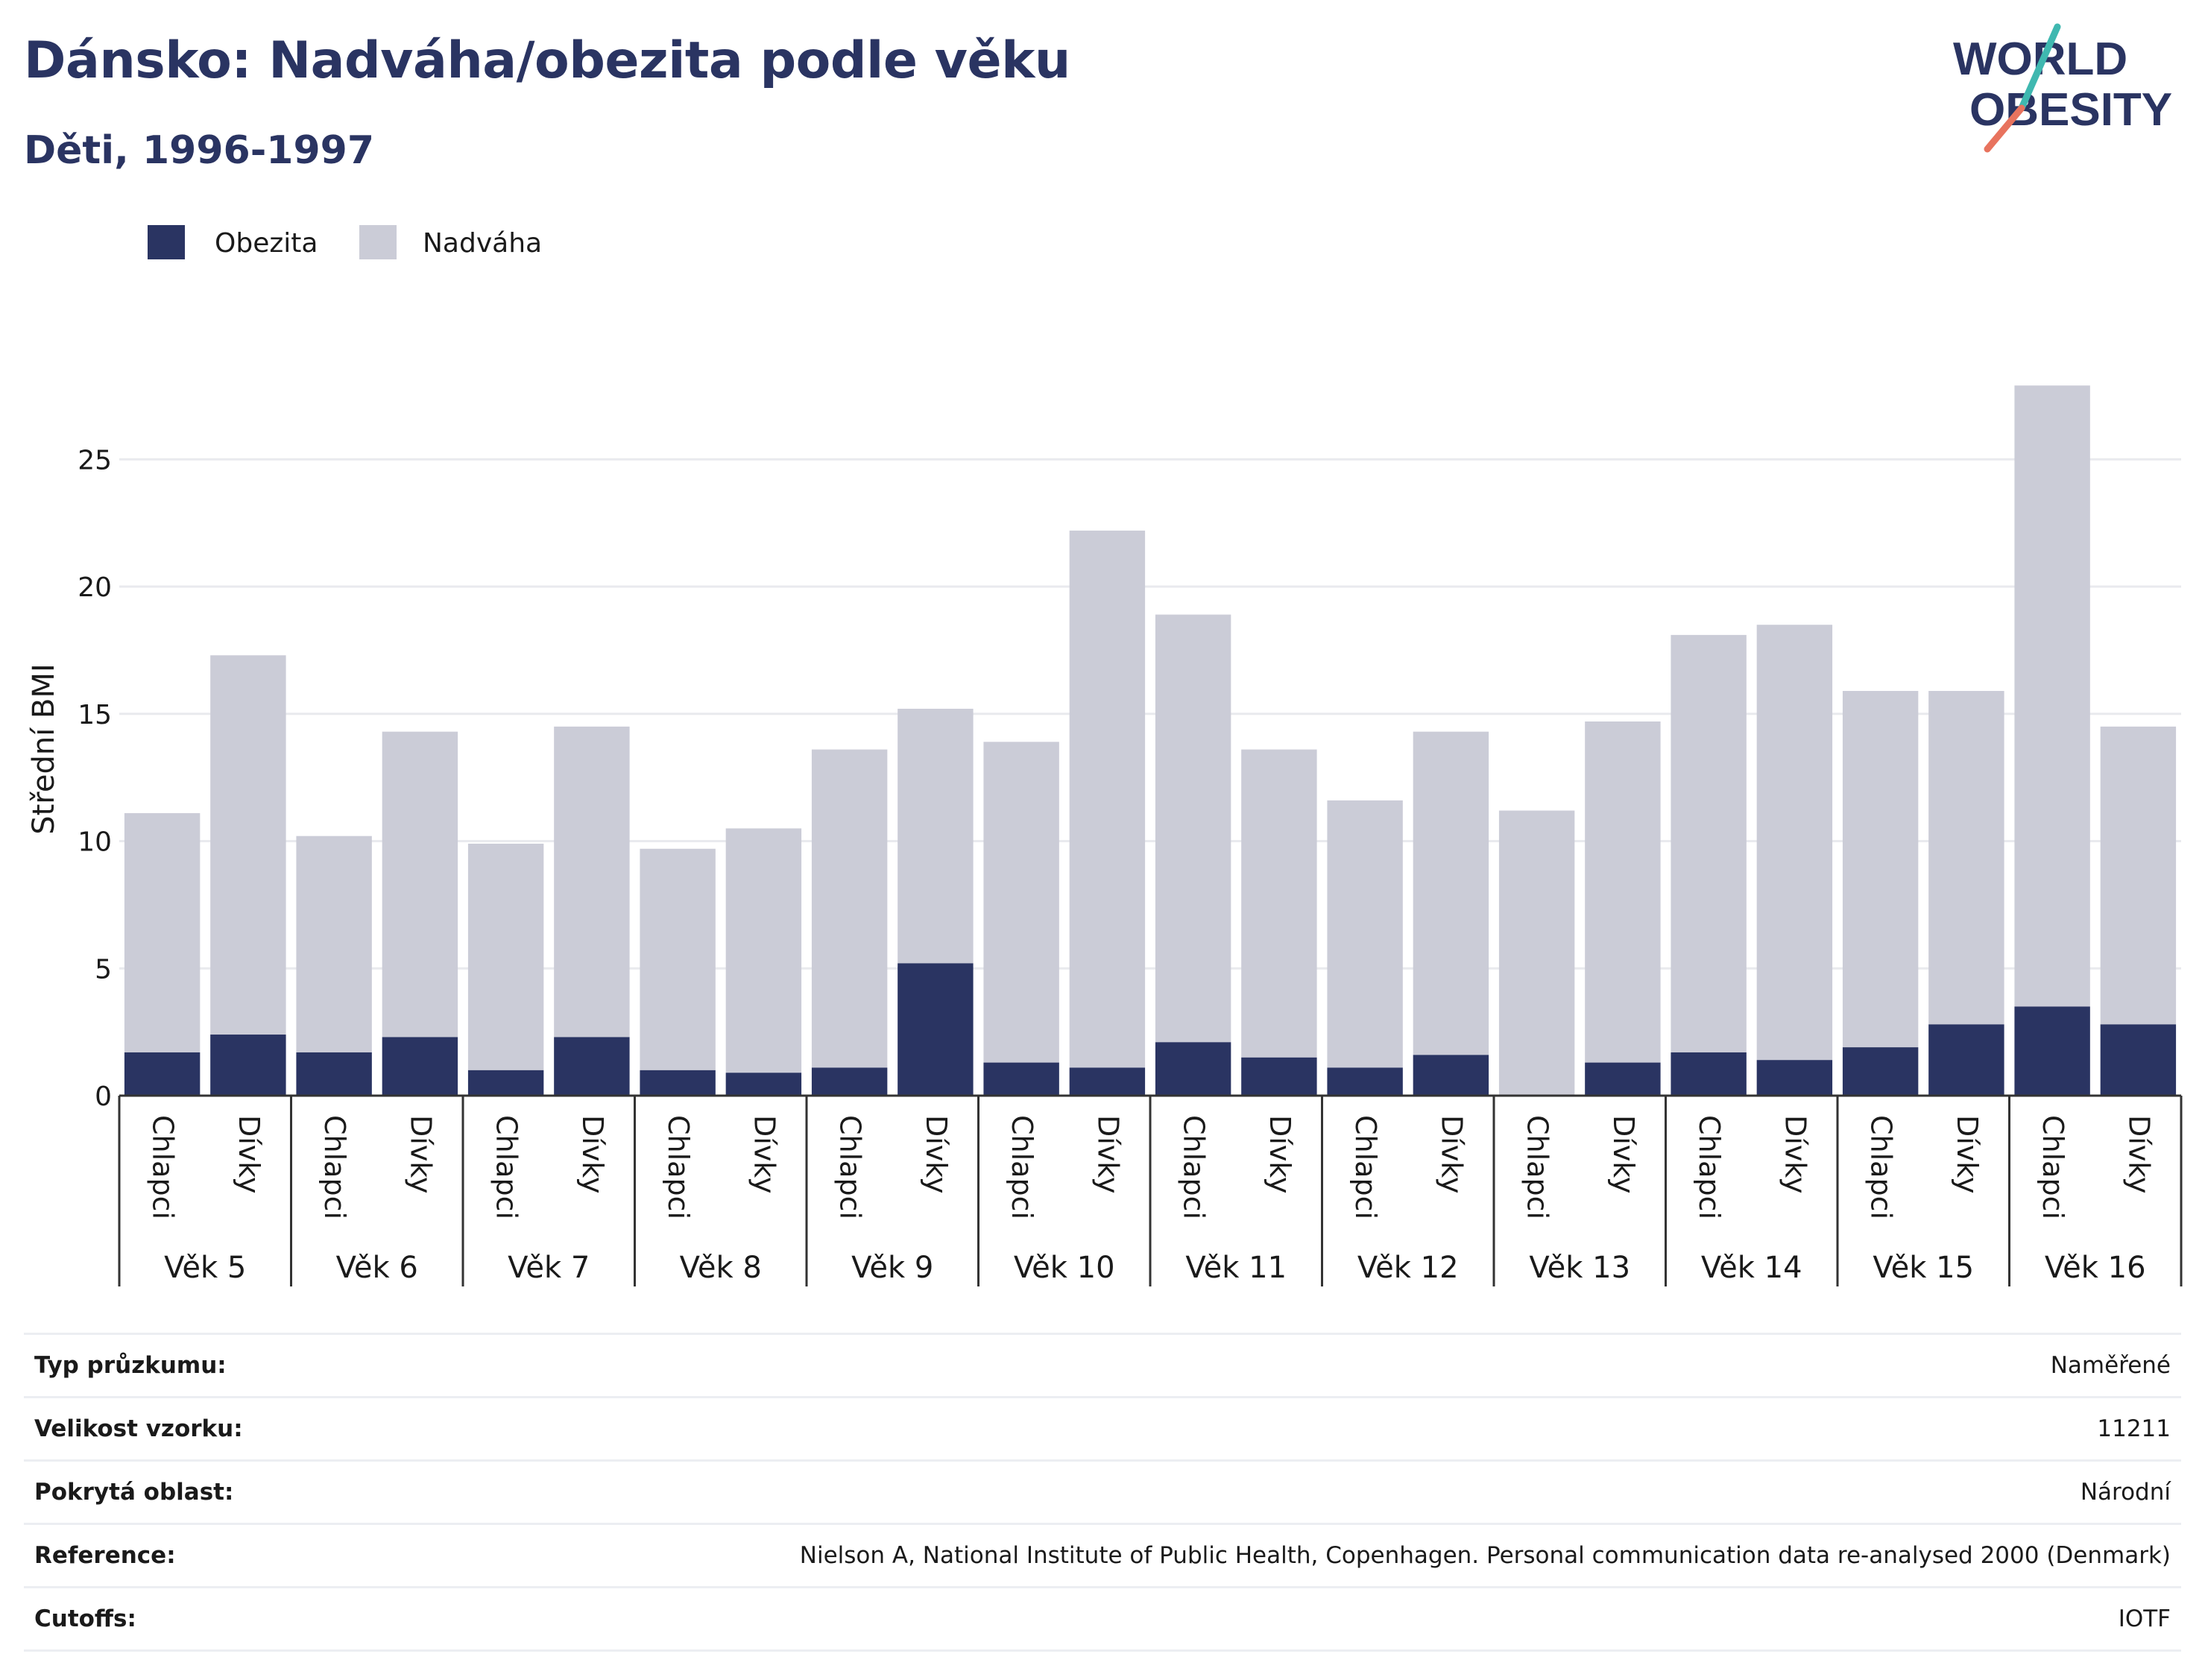 The image size is (2205, 1680). What do you see at coordinates (2110, 1365) in the screenshot?
I see `info-value: Naměřené` at bounding box center [2110, 1365].